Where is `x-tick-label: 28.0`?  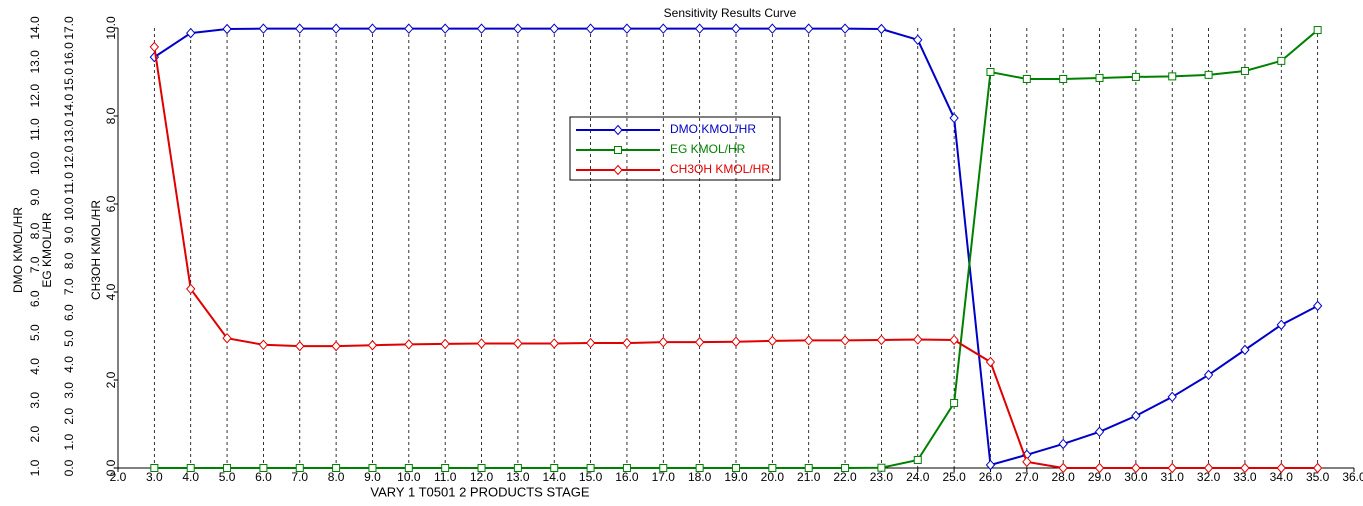
x-tick-label: 28.0 is located at coordinates (1063, 477).